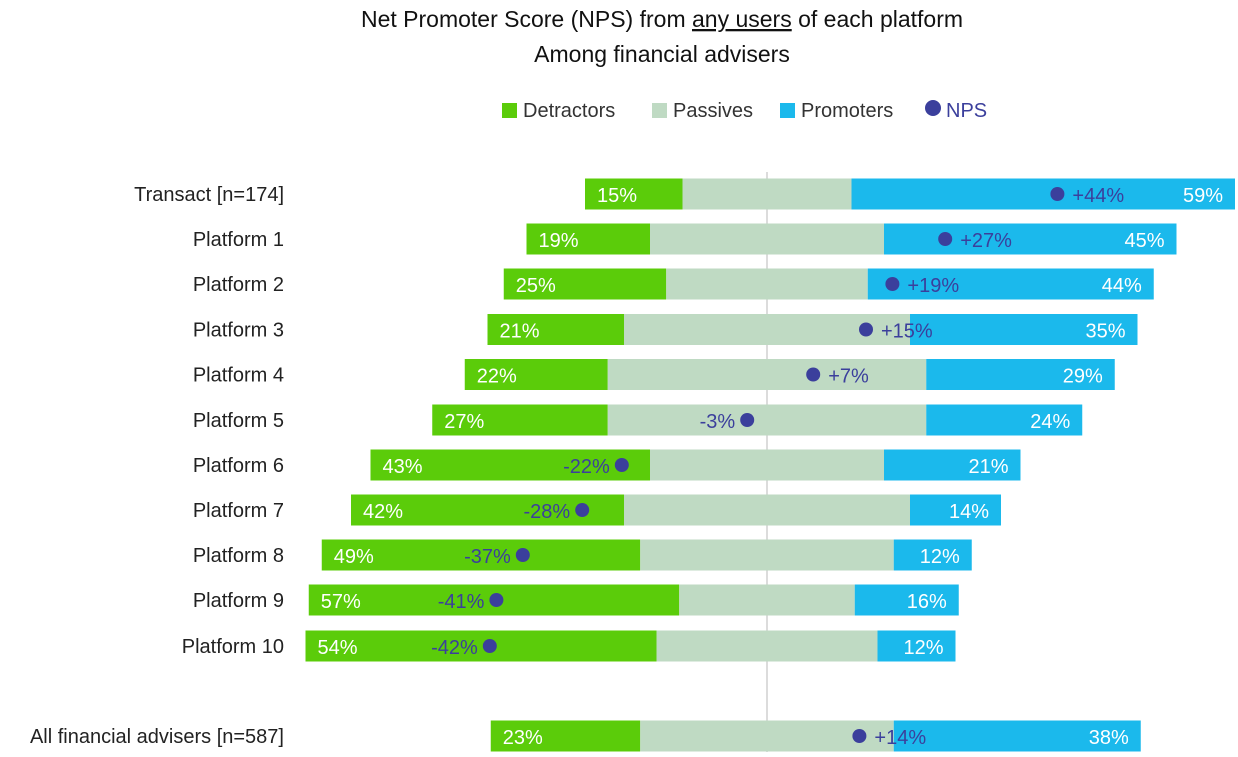 The width and height of the screenshot is (1238, 757). Describe the element at coordinates (238, 285) in the screenshot. I see `category-label: Platform 2` at that location.